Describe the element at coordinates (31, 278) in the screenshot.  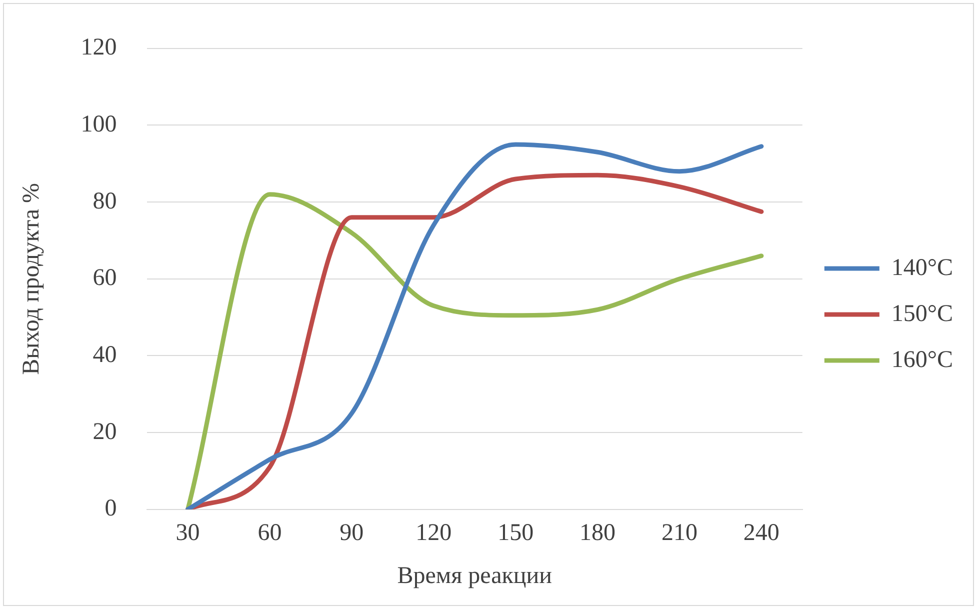
I see `y-axis-title: Выход продукта %` at that location.